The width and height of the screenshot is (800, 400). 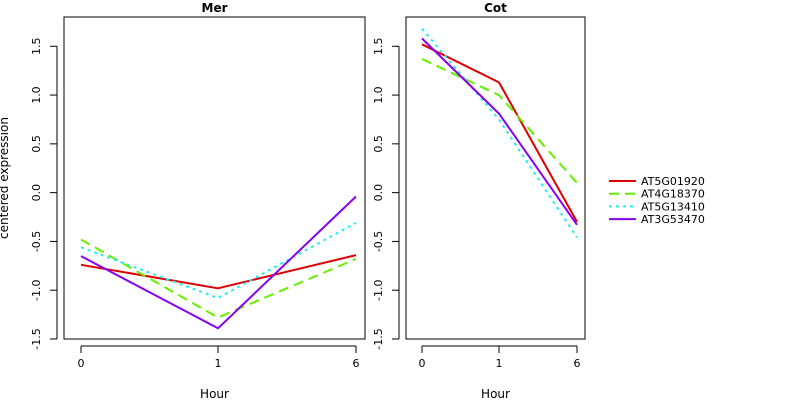 I want to click on panel-title: Mer, so click(x=215, y=8).